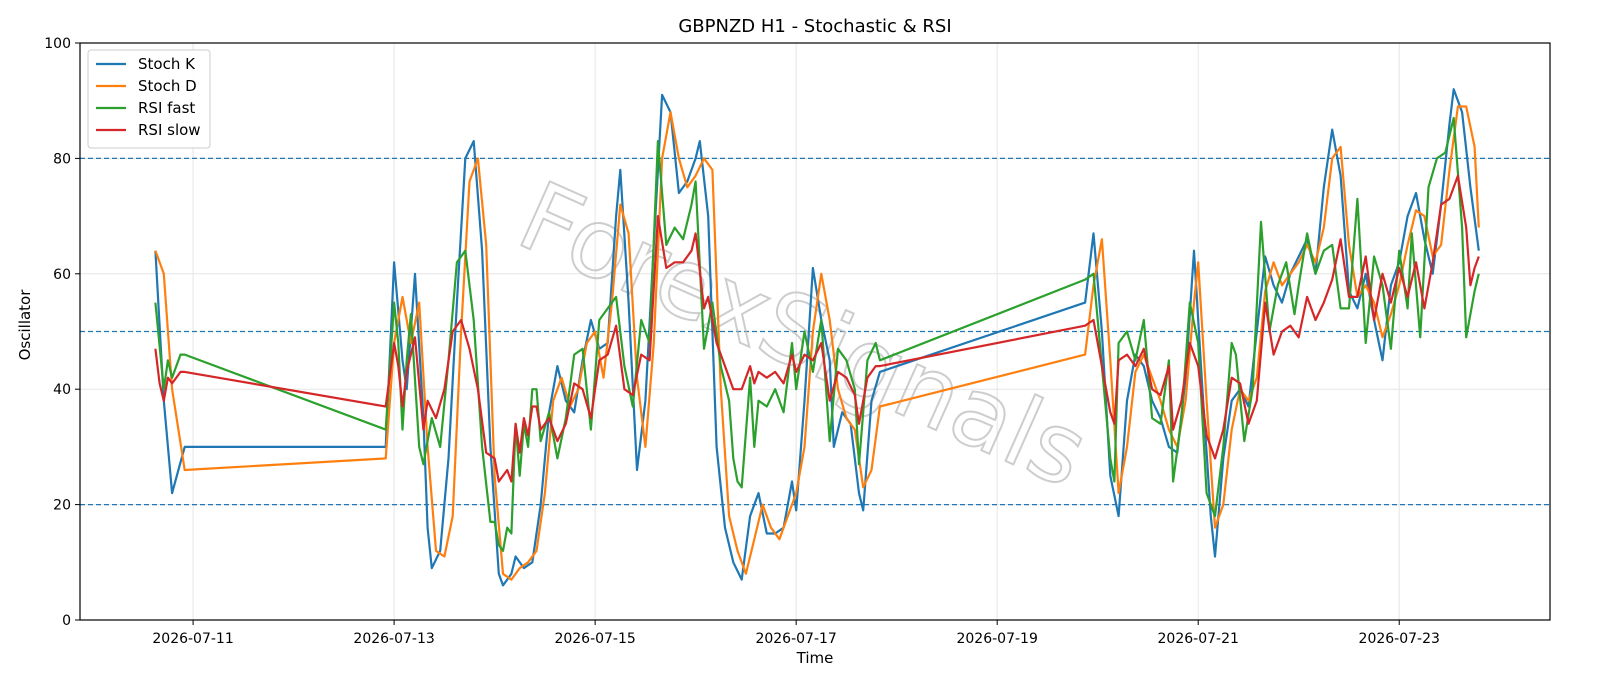 This screenshot has height=686, width=1600. Describe the element at coordinates (393, 639) in the screenshot. I see `x-tick-label: 2026-07-13` at that location.